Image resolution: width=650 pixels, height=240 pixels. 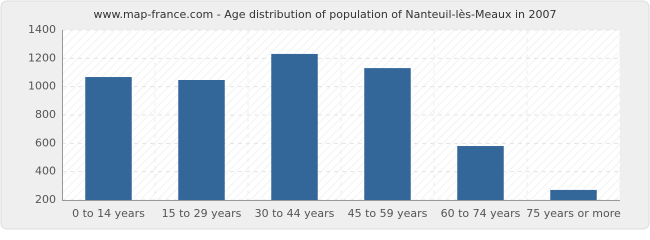 I want to click on y-tick-label: 400, so click(x=45, y=171).